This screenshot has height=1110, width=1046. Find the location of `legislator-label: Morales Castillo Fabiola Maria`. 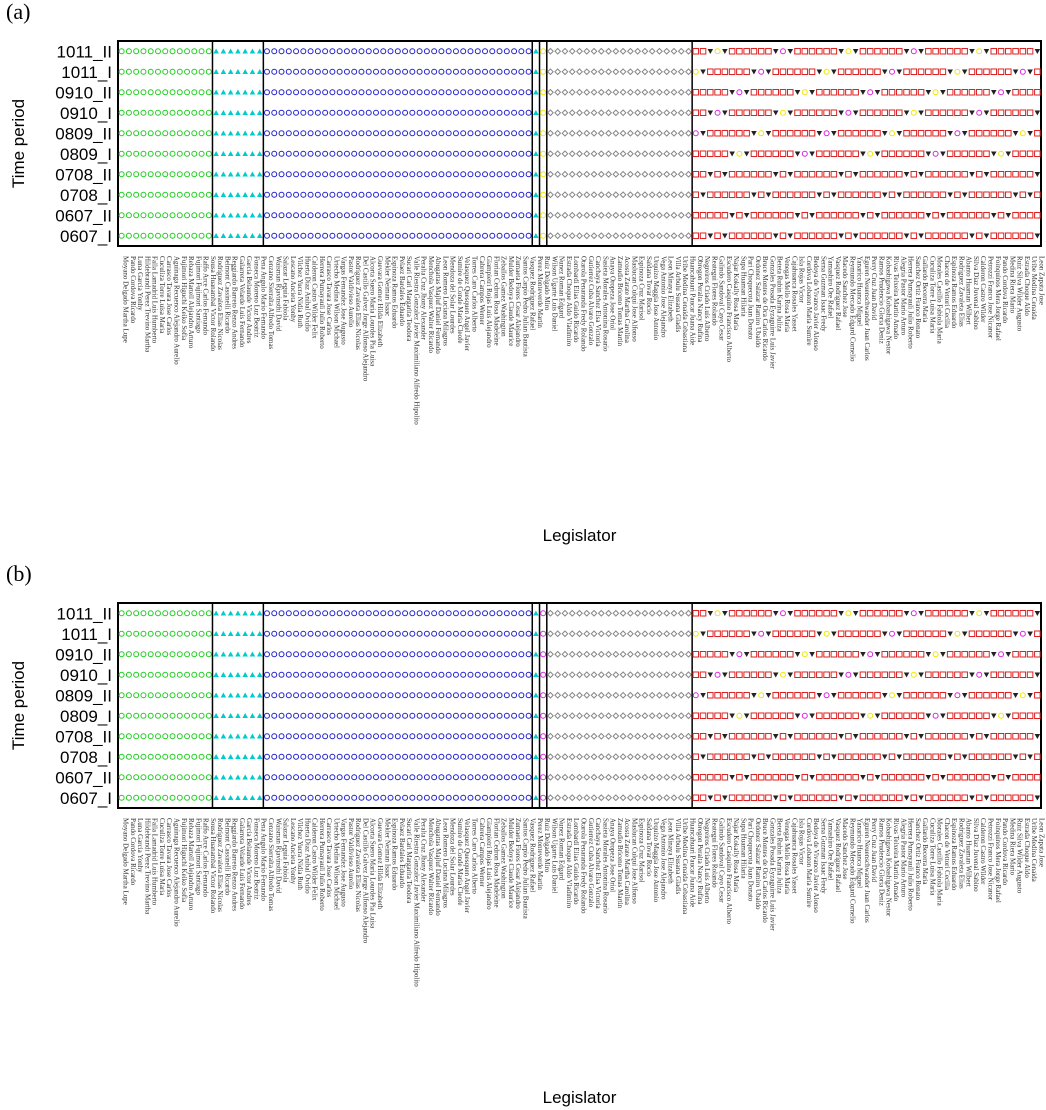

legislator-label: Morales Castillo Fabiola Maria is located at coordinates (940, 862).